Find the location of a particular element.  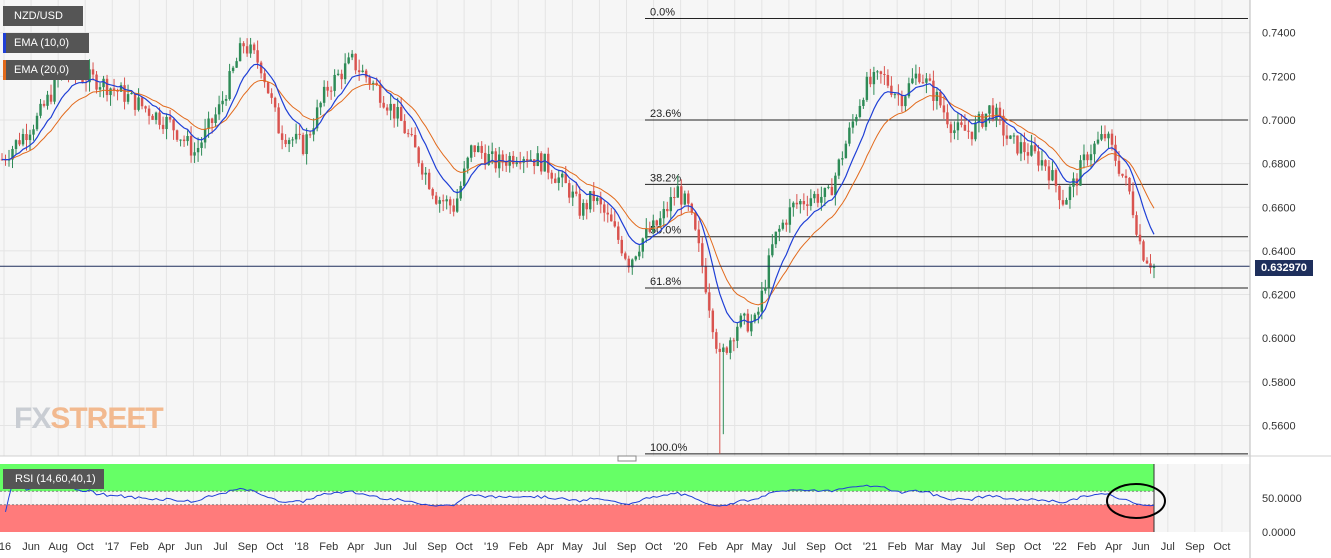

fib-label: 23.6% is located at coordinates (665, 114).